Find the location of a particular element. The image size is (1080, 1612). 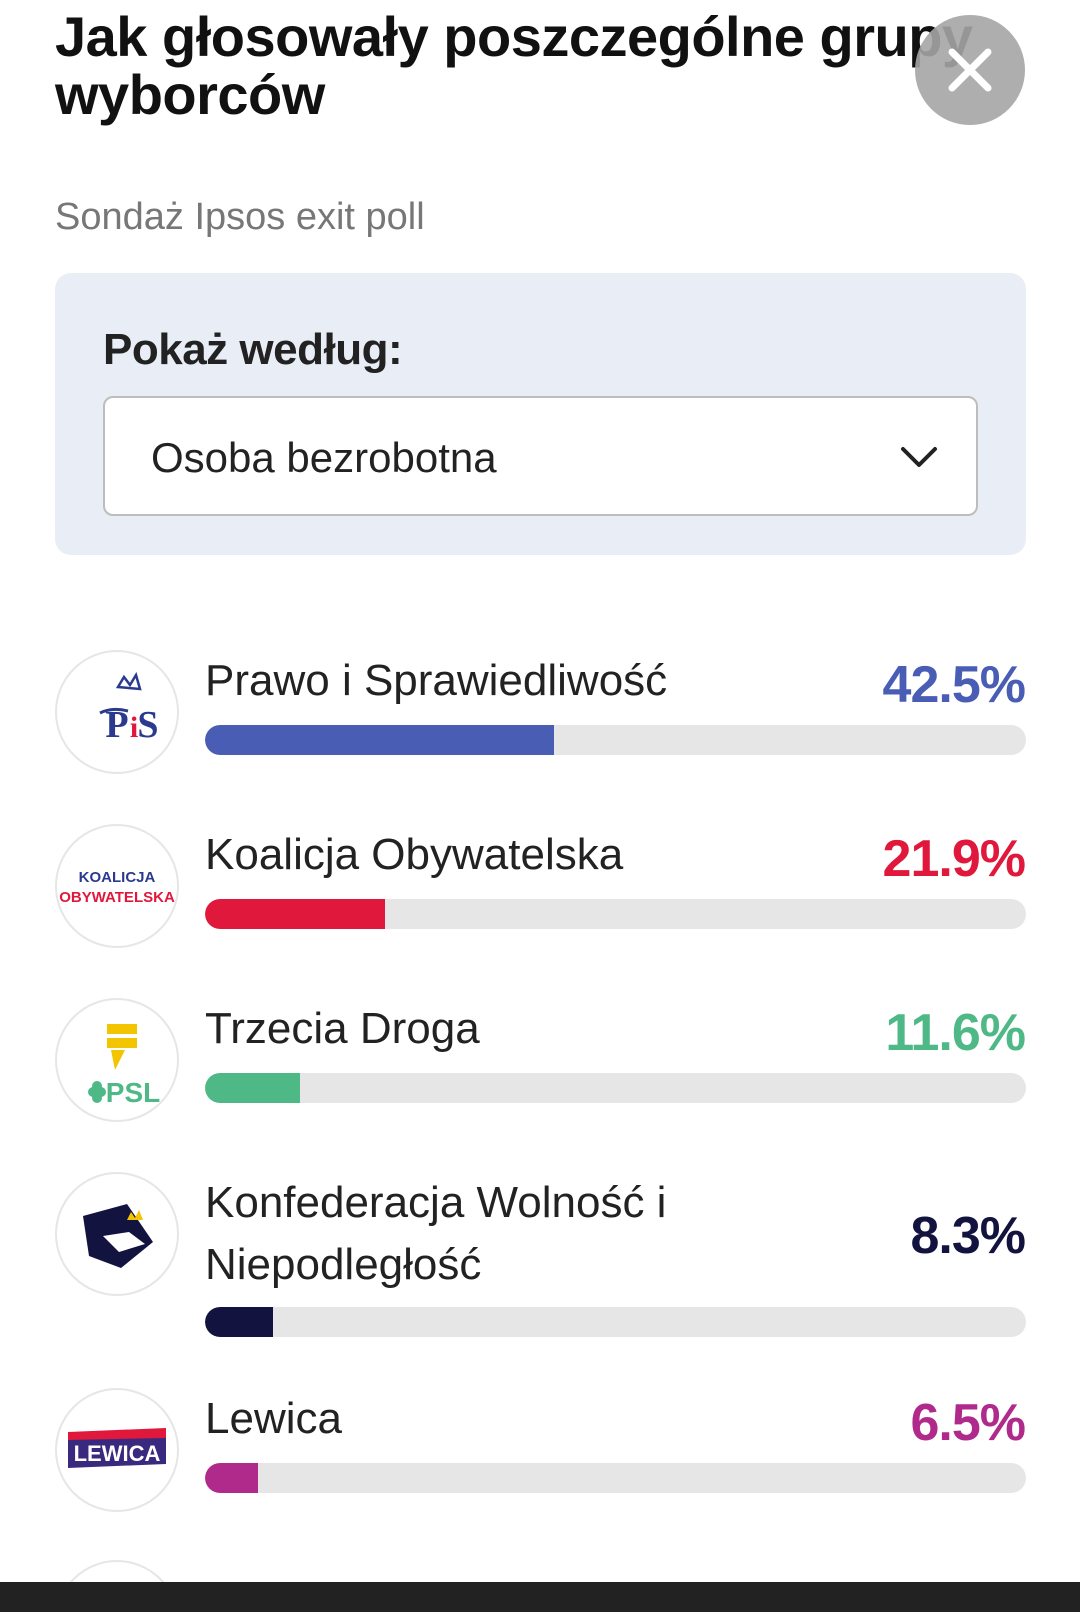

page-subtitle: Sondaż Ipsos exit poll is located at coordinates (240, 217).